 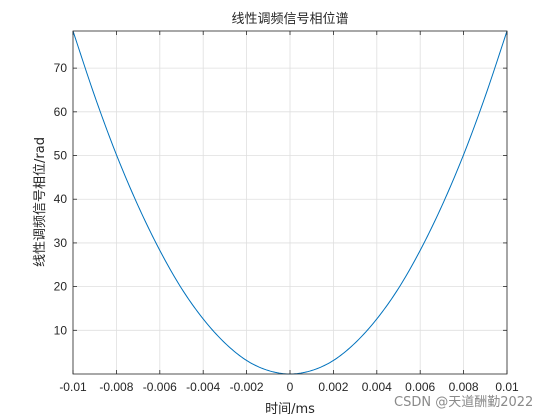 What do you see at coordinates (61, 287) in the screenshot?
I see `y-tick-label: 20` at bounding box center [61, 287].